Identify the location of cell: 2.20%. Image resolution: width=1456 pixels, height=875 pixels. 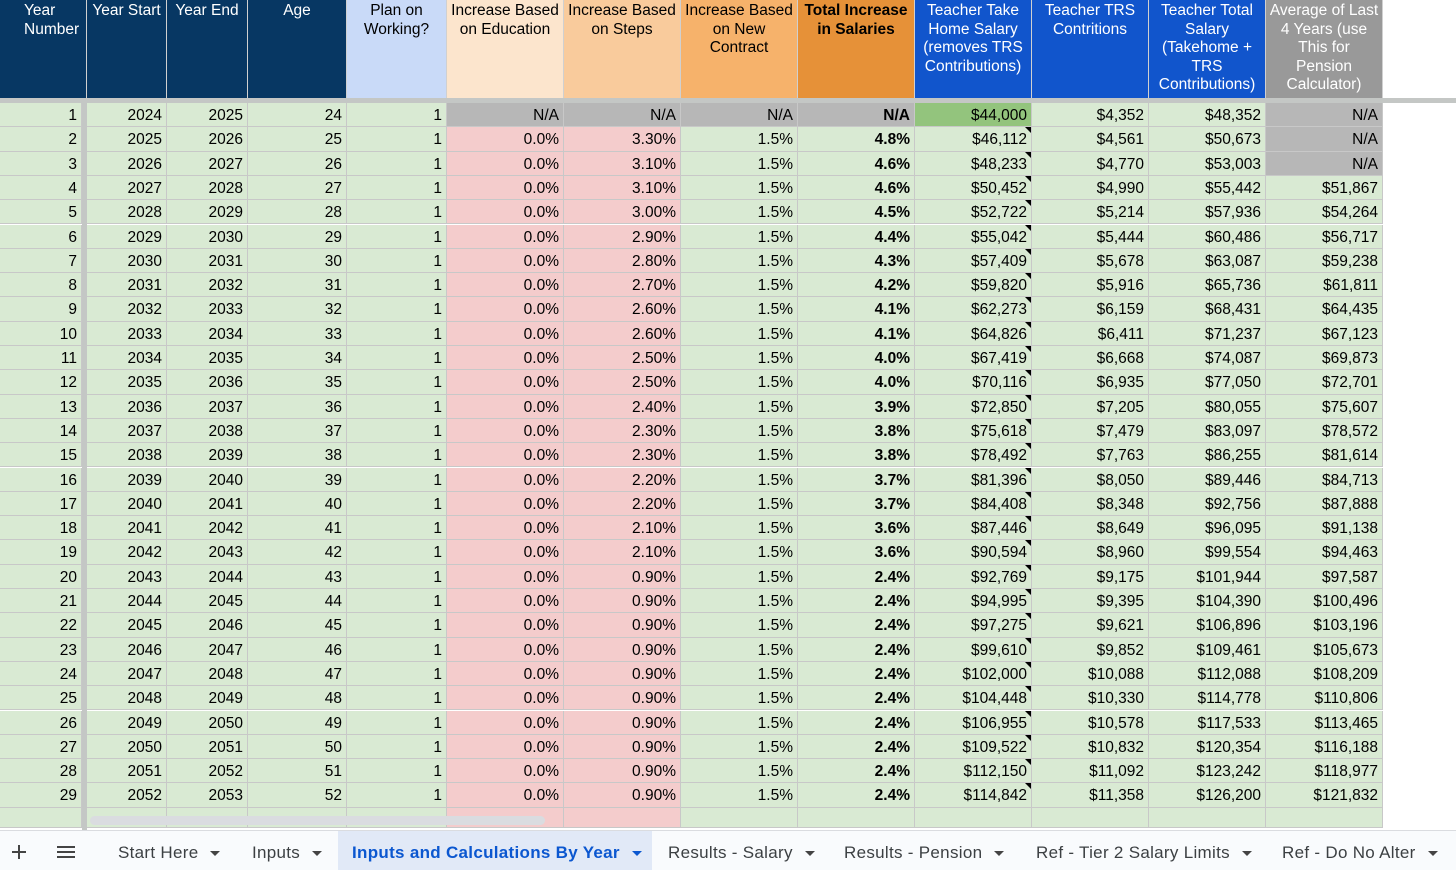
(622, 479).